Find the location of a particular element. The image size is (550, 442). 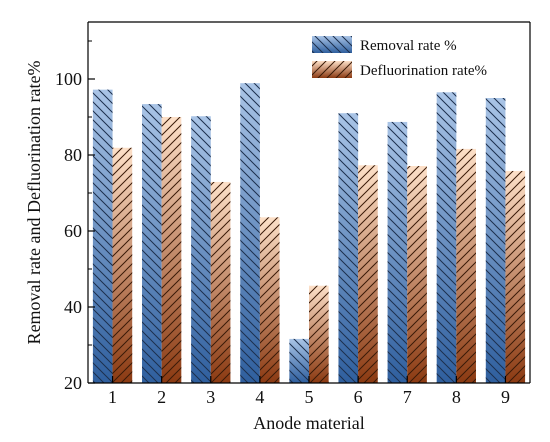

legend-item-2: Defluorination rate% is located at coordinates (399, 70).